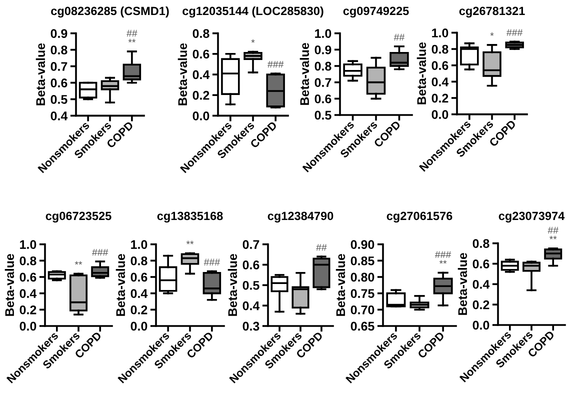 The height and width of the screenshot is (401, 567). What do you see at coordinates (362, 277) in the screenshot?
I see `y-tick-label: 0.80` at bounding box center [362, 277].